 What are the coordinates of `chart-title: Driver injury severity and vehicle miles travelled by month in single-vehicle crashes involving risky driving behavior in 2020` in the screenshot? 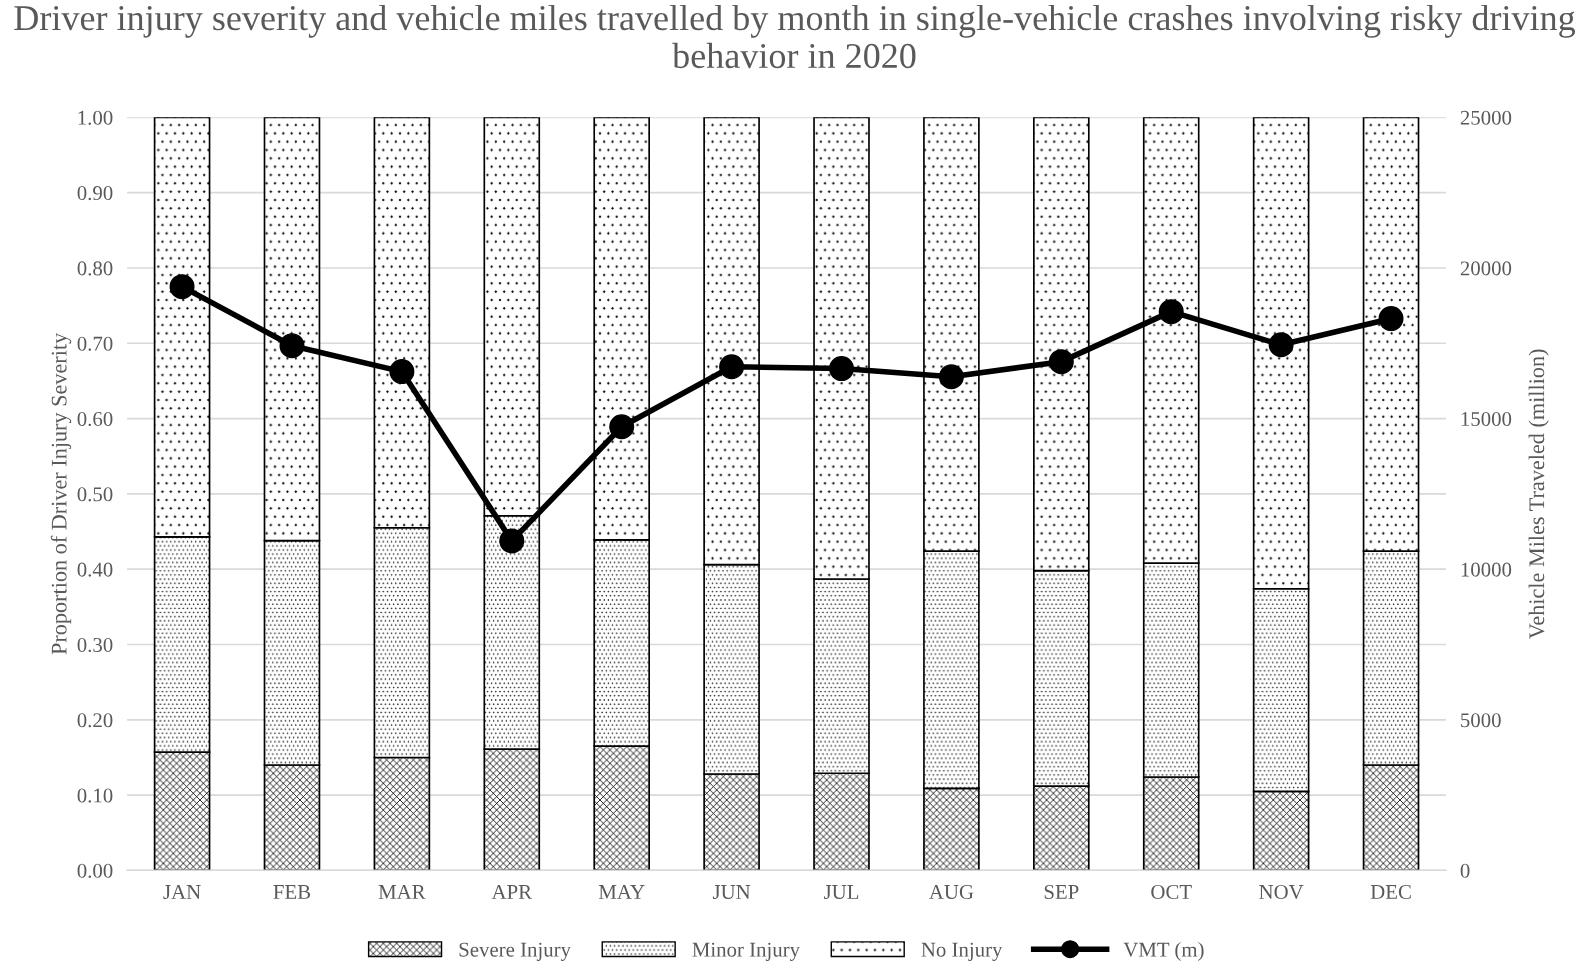 It's located at (795, 36).